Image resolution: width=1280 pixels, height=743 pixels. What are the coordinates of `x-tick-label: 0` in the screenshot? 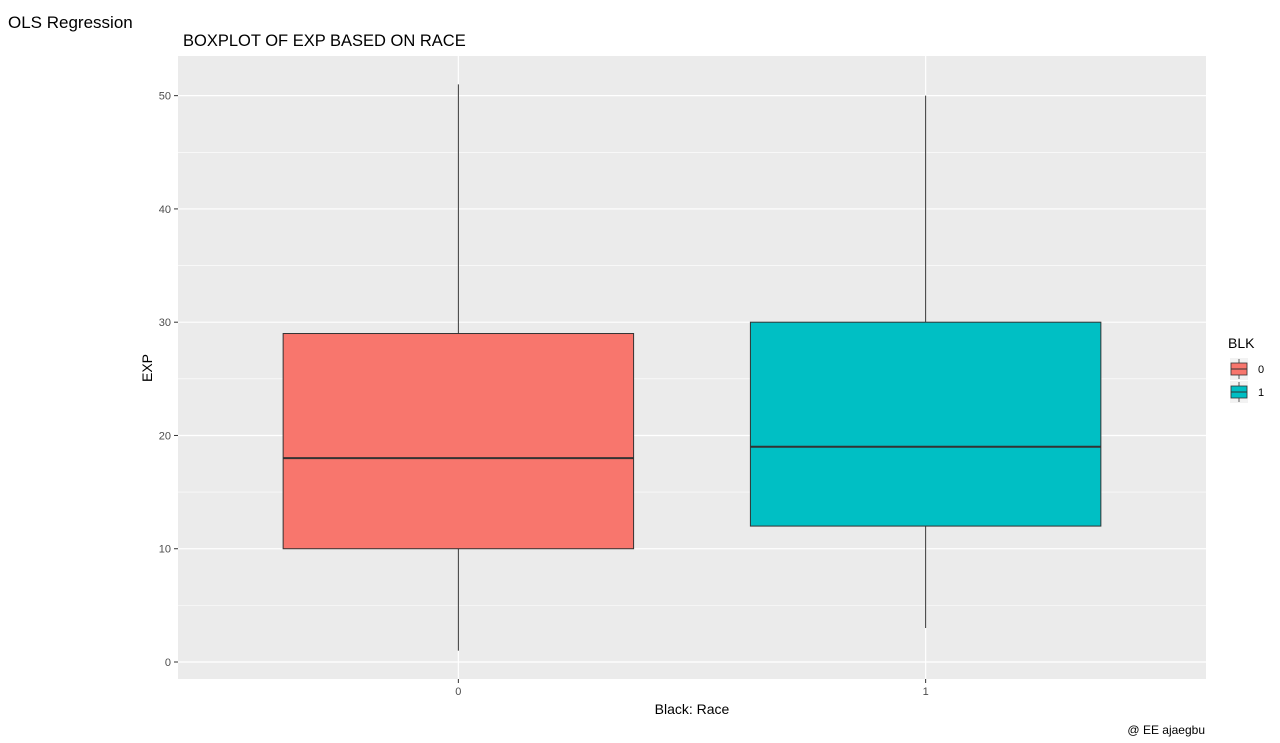 It's located at (458, 692).